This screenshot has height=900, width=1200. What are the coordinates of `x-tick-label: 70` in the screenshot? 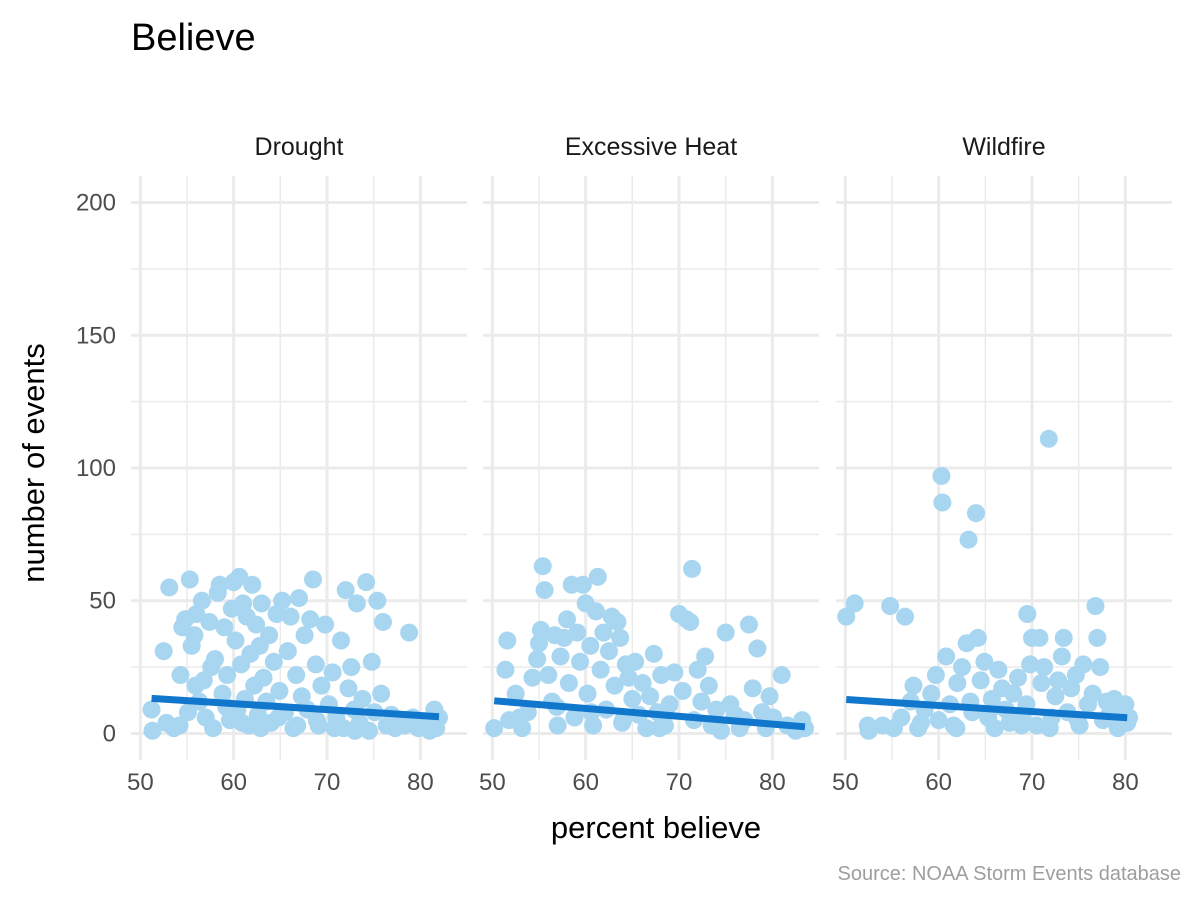 It's located at (1032, 782).